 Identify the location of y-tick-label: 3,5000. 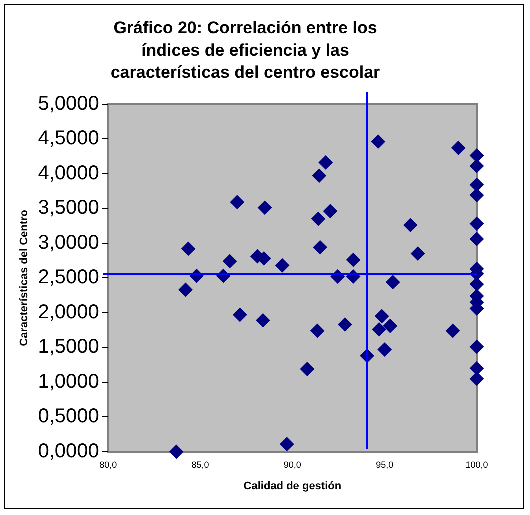
(69, 208).